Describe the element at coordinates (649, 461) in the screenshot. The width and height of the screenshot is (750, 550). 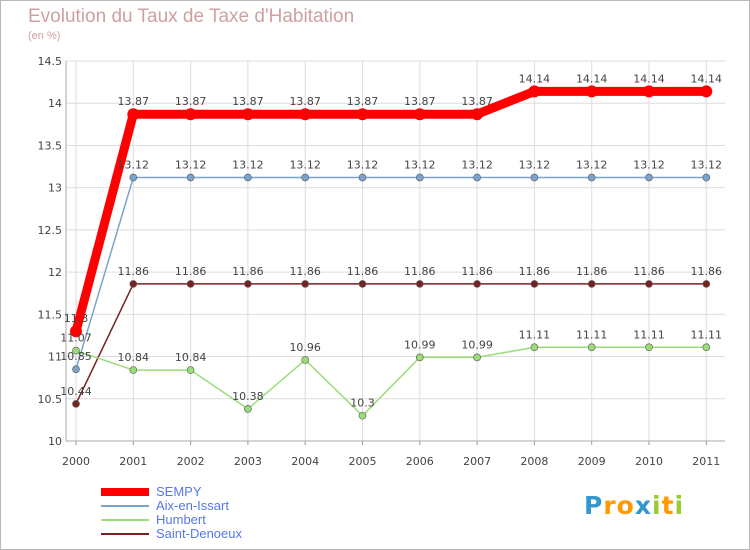
I see `x-tick-label: 2010` at that location.